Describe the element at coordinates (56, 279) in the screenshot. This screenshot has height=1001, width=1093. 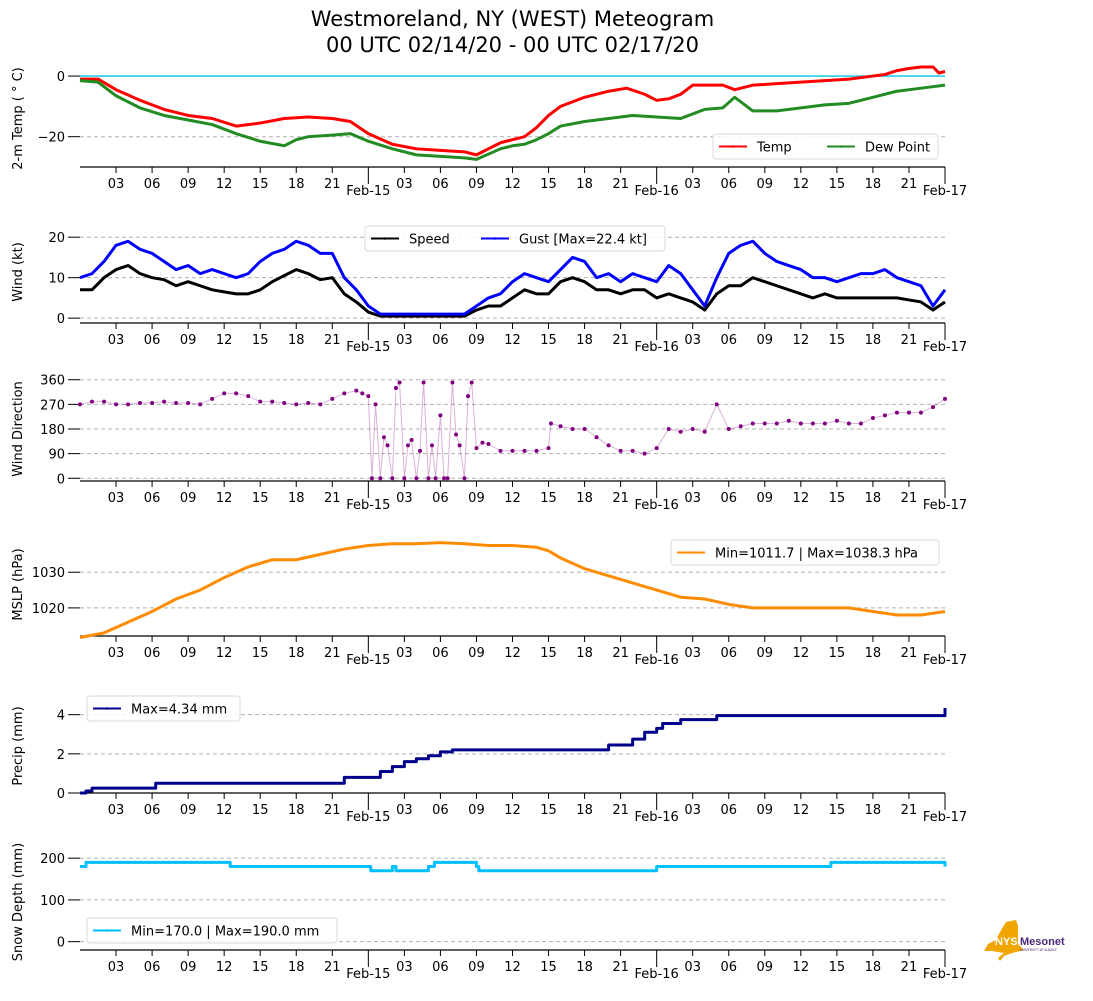
I see `y-tick-label: 10` at that location.